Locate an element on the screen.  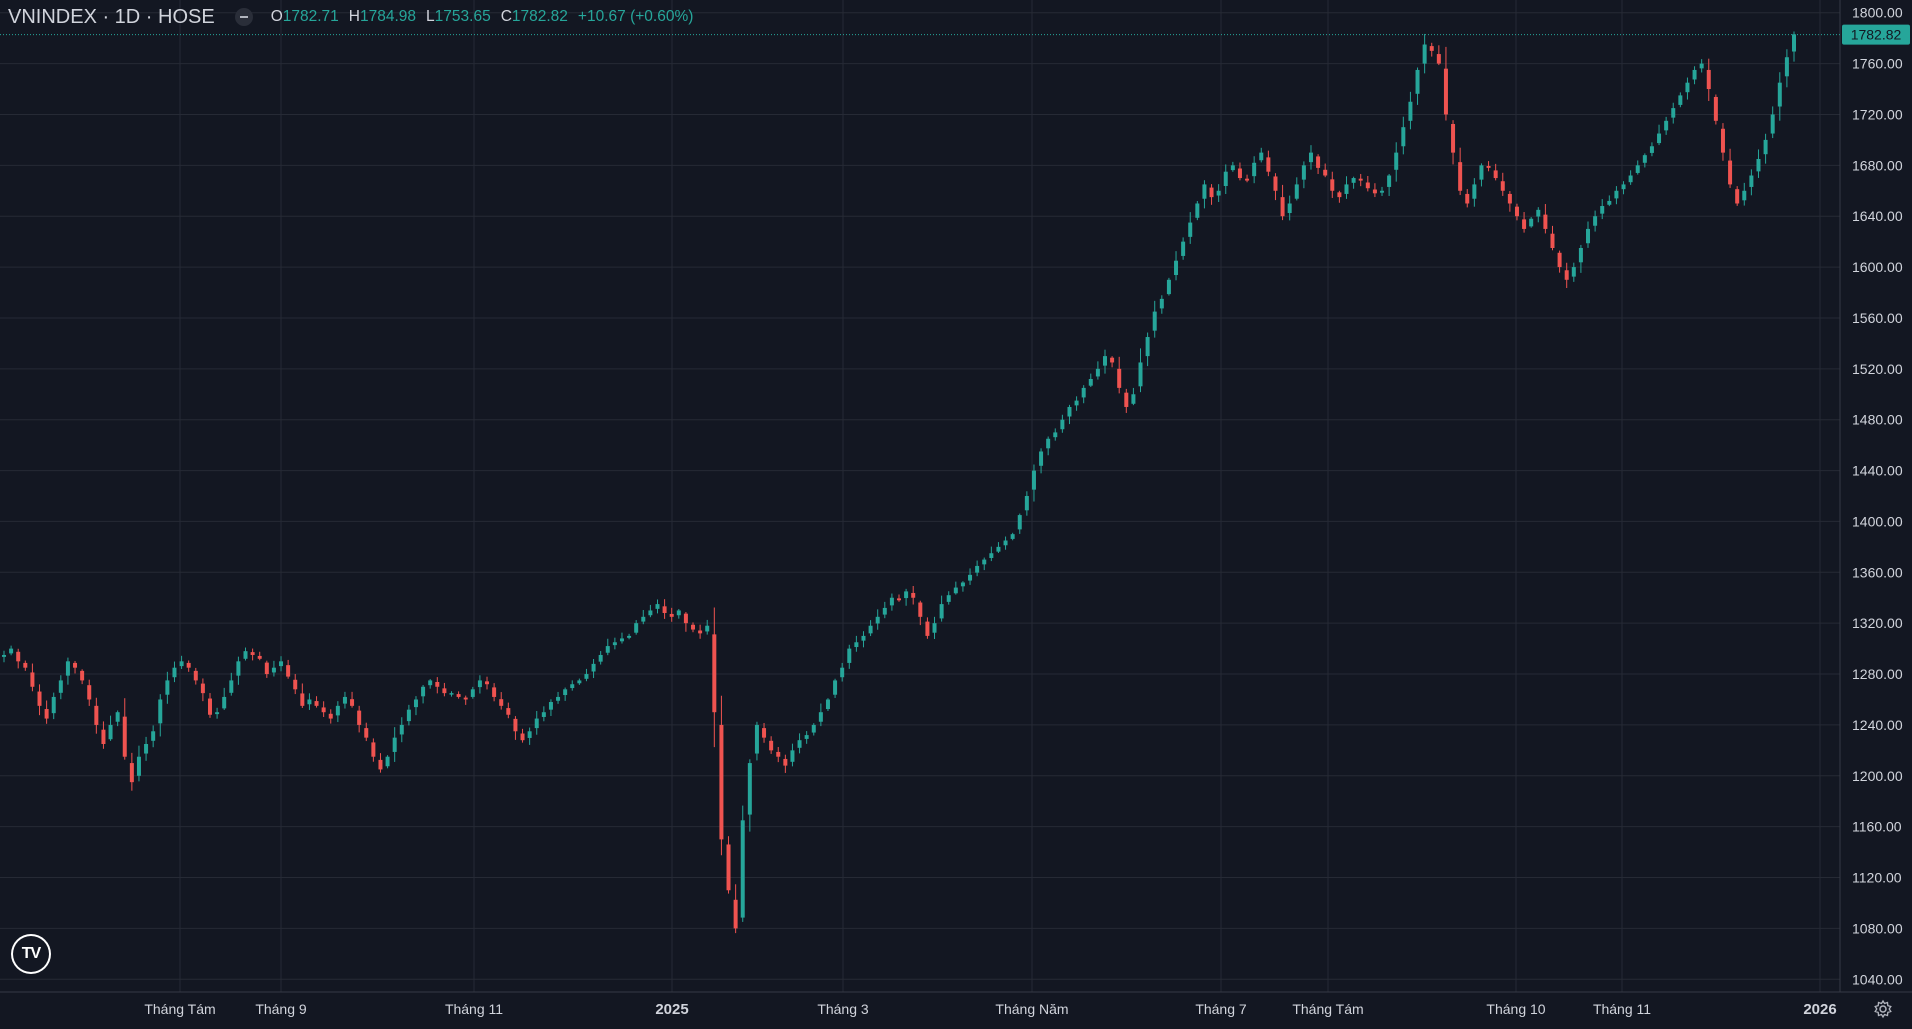
time-tick-label: Tháng 7 is located at coordinates (1221, 1009).